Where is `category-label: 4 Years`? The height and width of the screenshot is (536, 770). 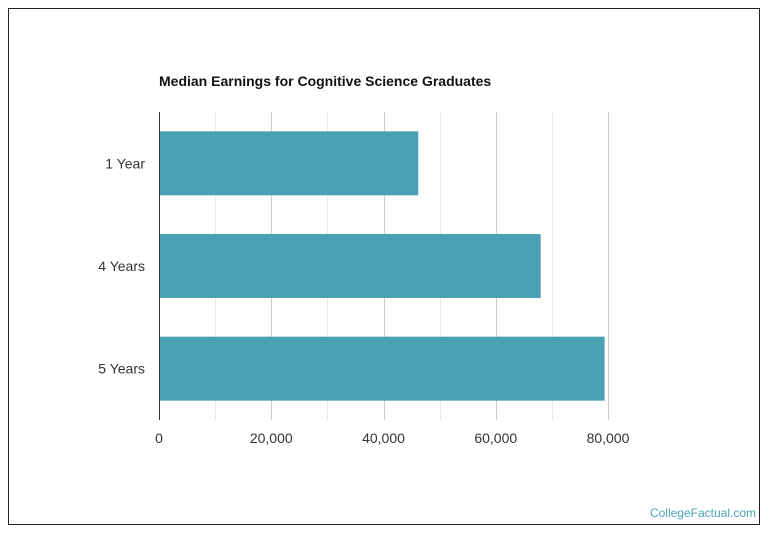
category-label: 4 Years is located at coordinates (121, 266).